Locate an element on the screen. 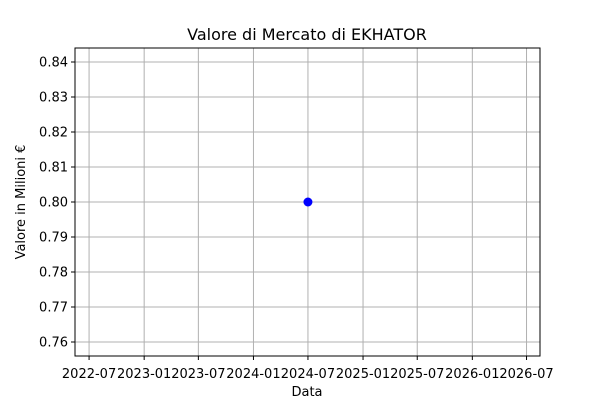 This screenshot has height=400, width=600. x-tick-label: 2026-07 is located at coordinates (526, 374).